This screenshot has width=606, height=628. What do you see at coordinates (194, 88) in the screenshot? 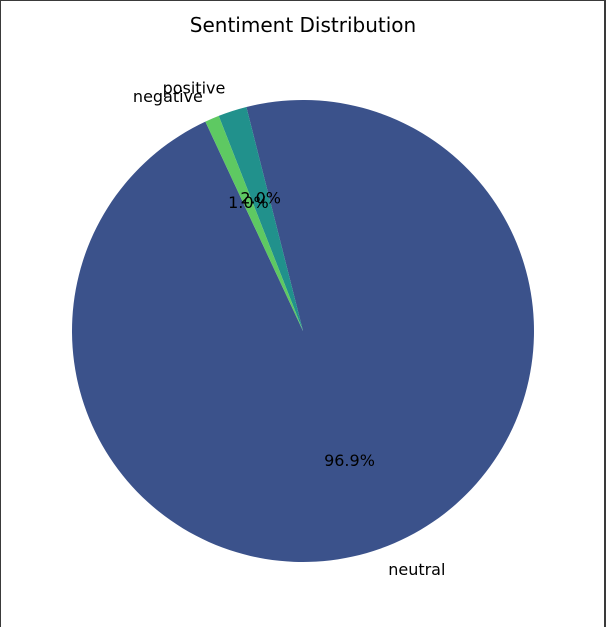
I see `slice-label-positive: positive` at bounding box center [194, 88].